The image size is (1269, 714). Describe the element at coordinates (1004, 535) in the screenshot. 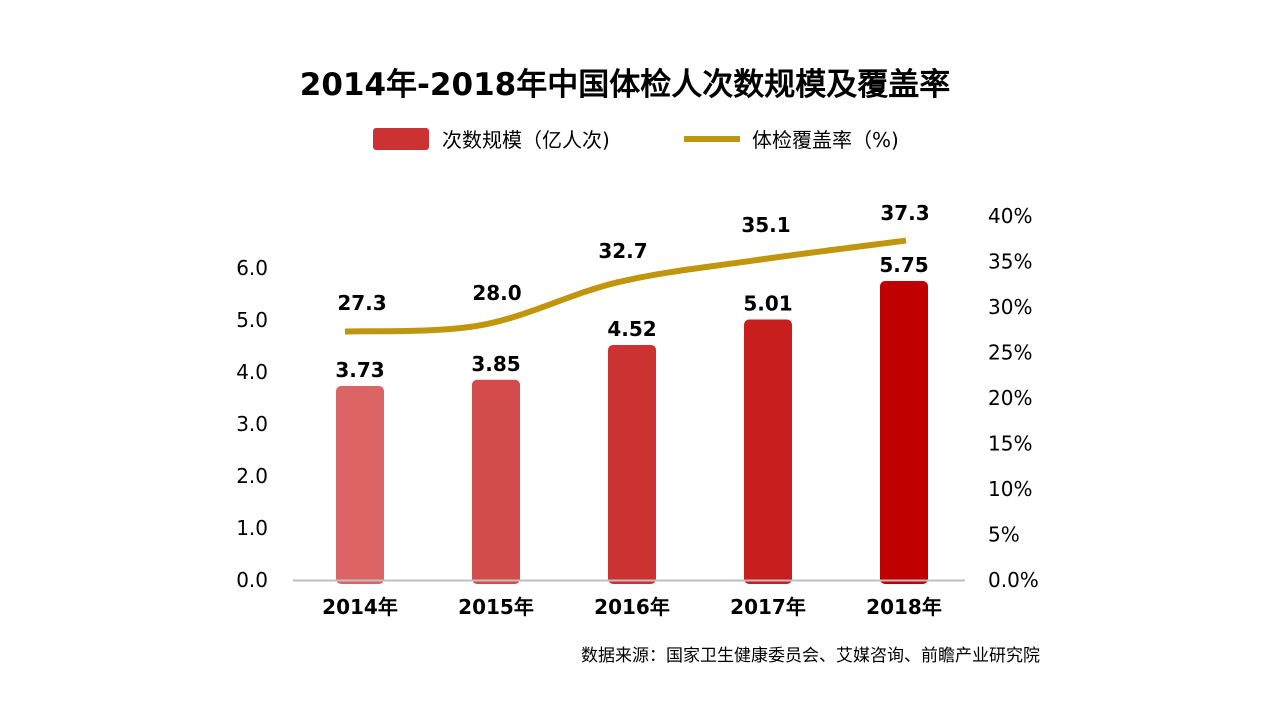

I see `right-axis-tick-label: 5%` at that location.